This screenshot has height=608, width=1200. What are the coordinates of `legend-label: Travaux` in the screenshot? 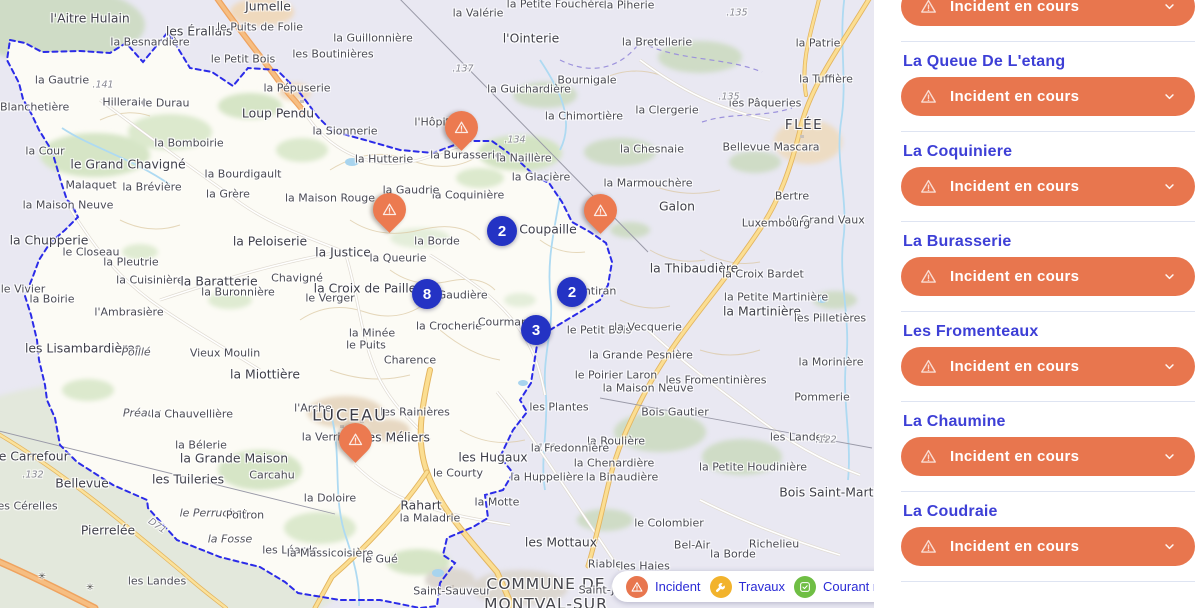 It's located at (762, 586).